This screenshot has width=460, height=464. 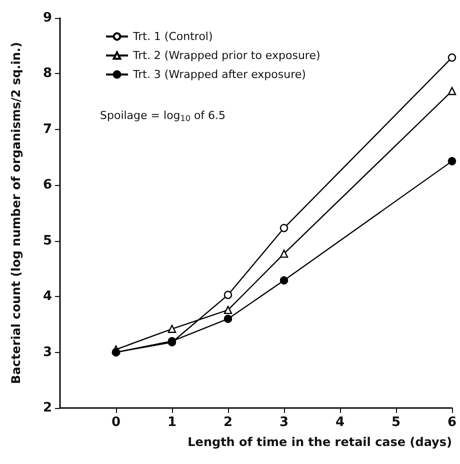 I want to click on x-tick-label: 2, so click(x=228, y=422).